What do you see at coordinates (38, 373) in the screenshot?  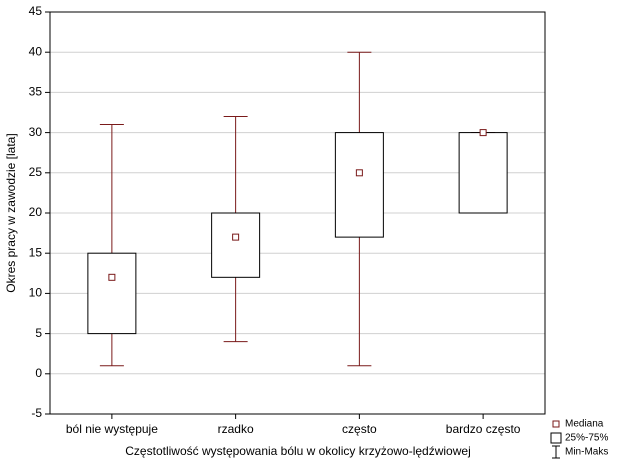 I see `y-tick-label: 0` at bounding box center [38, 373].